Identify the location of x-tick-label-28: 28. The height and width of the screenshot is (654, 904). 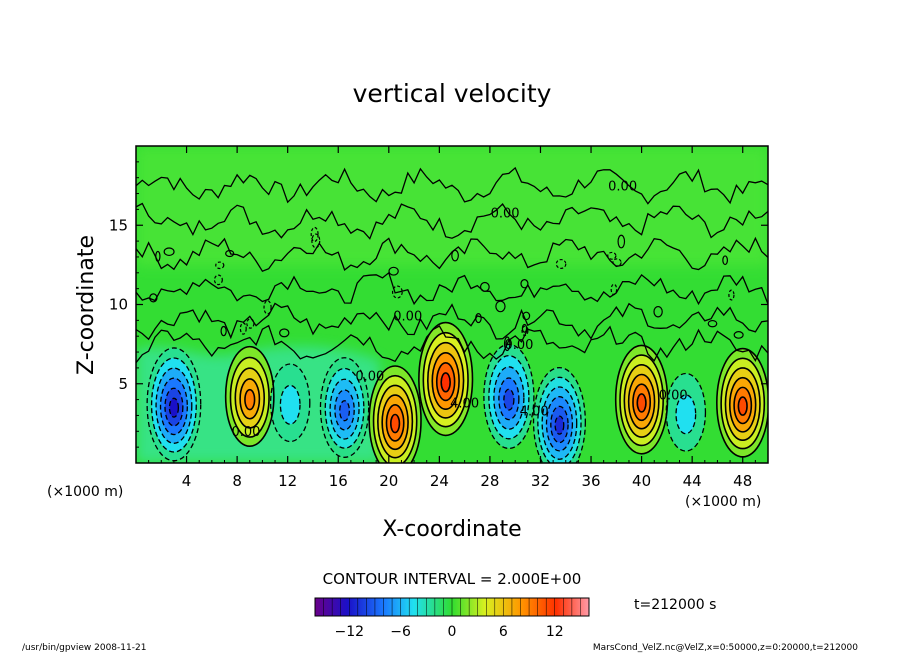
(489, 481).